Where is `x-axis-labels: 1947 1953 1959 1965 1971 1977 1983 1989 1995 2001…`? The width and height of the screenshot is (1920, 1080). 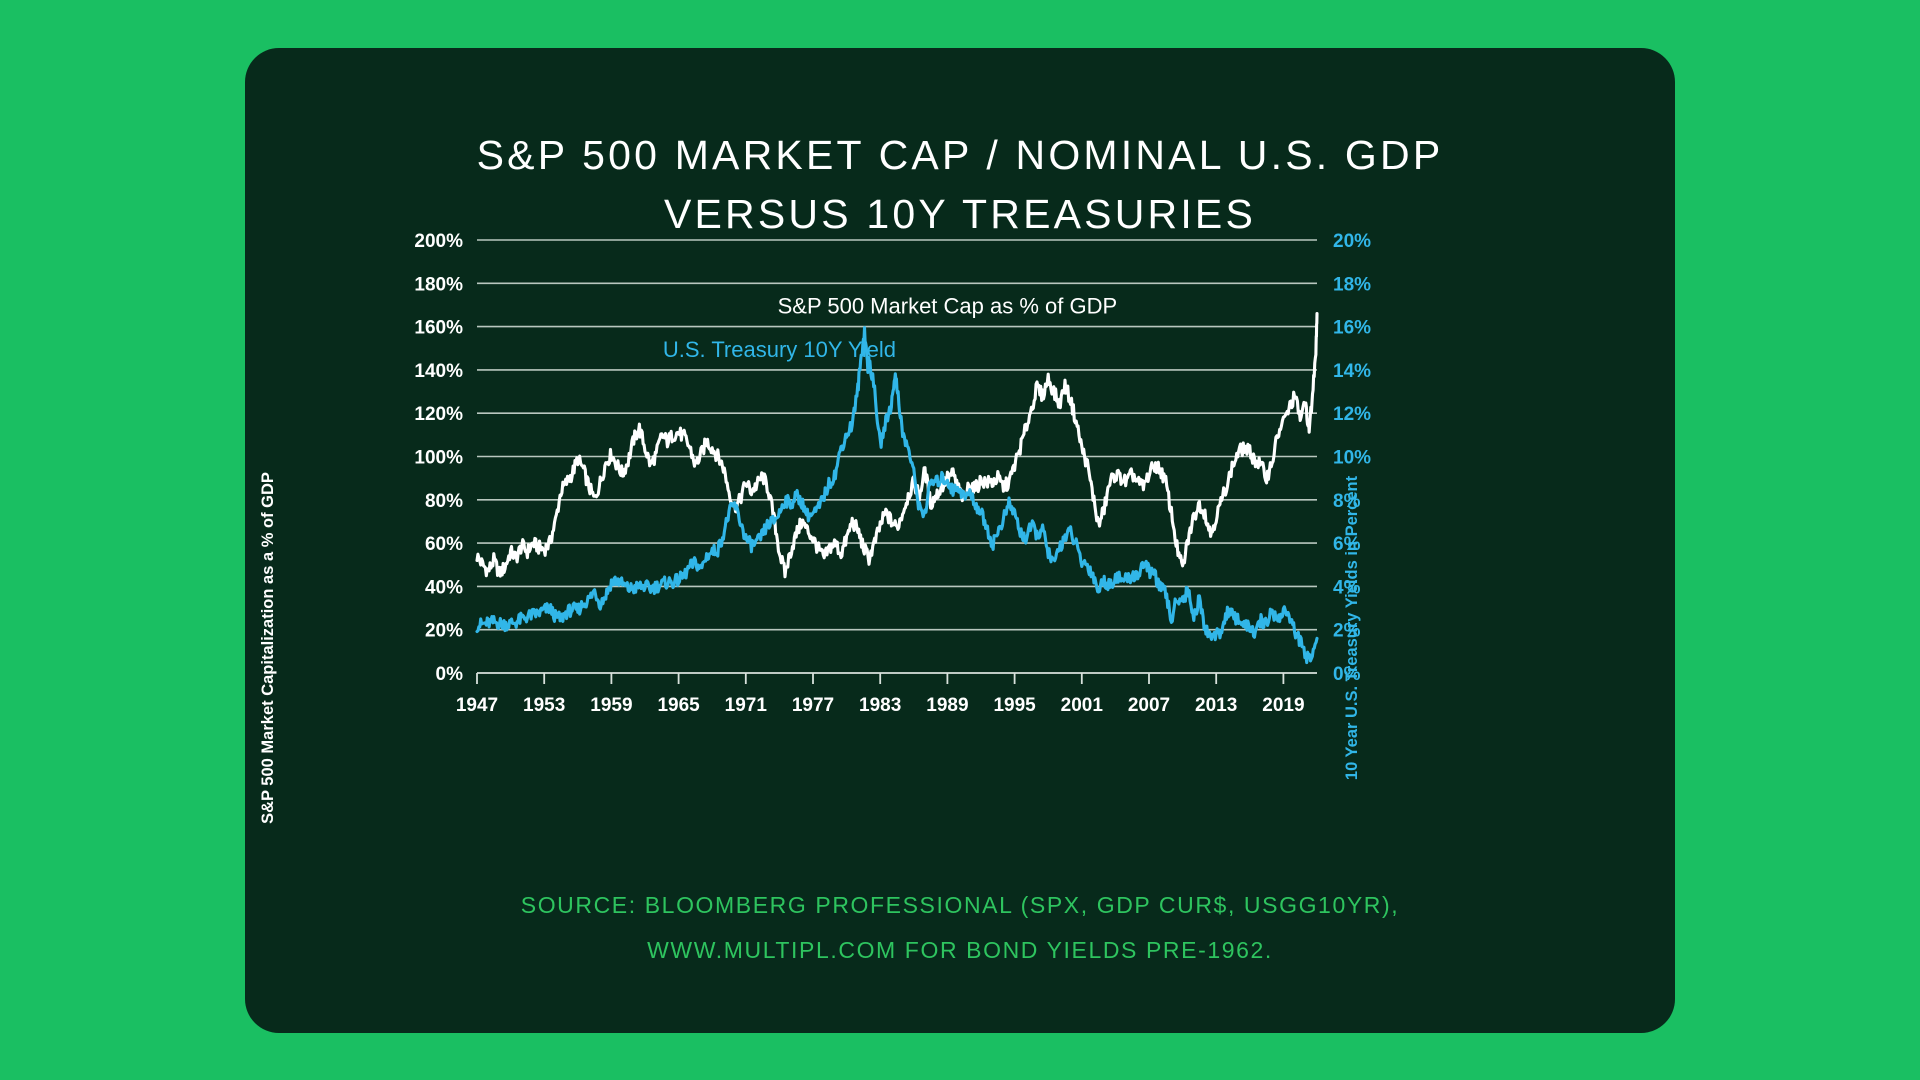 x-axis-labels: 1947 1953 1959 1965 1971 1977 1983 1989 1995 2001… is located at coordinates (880, 705).